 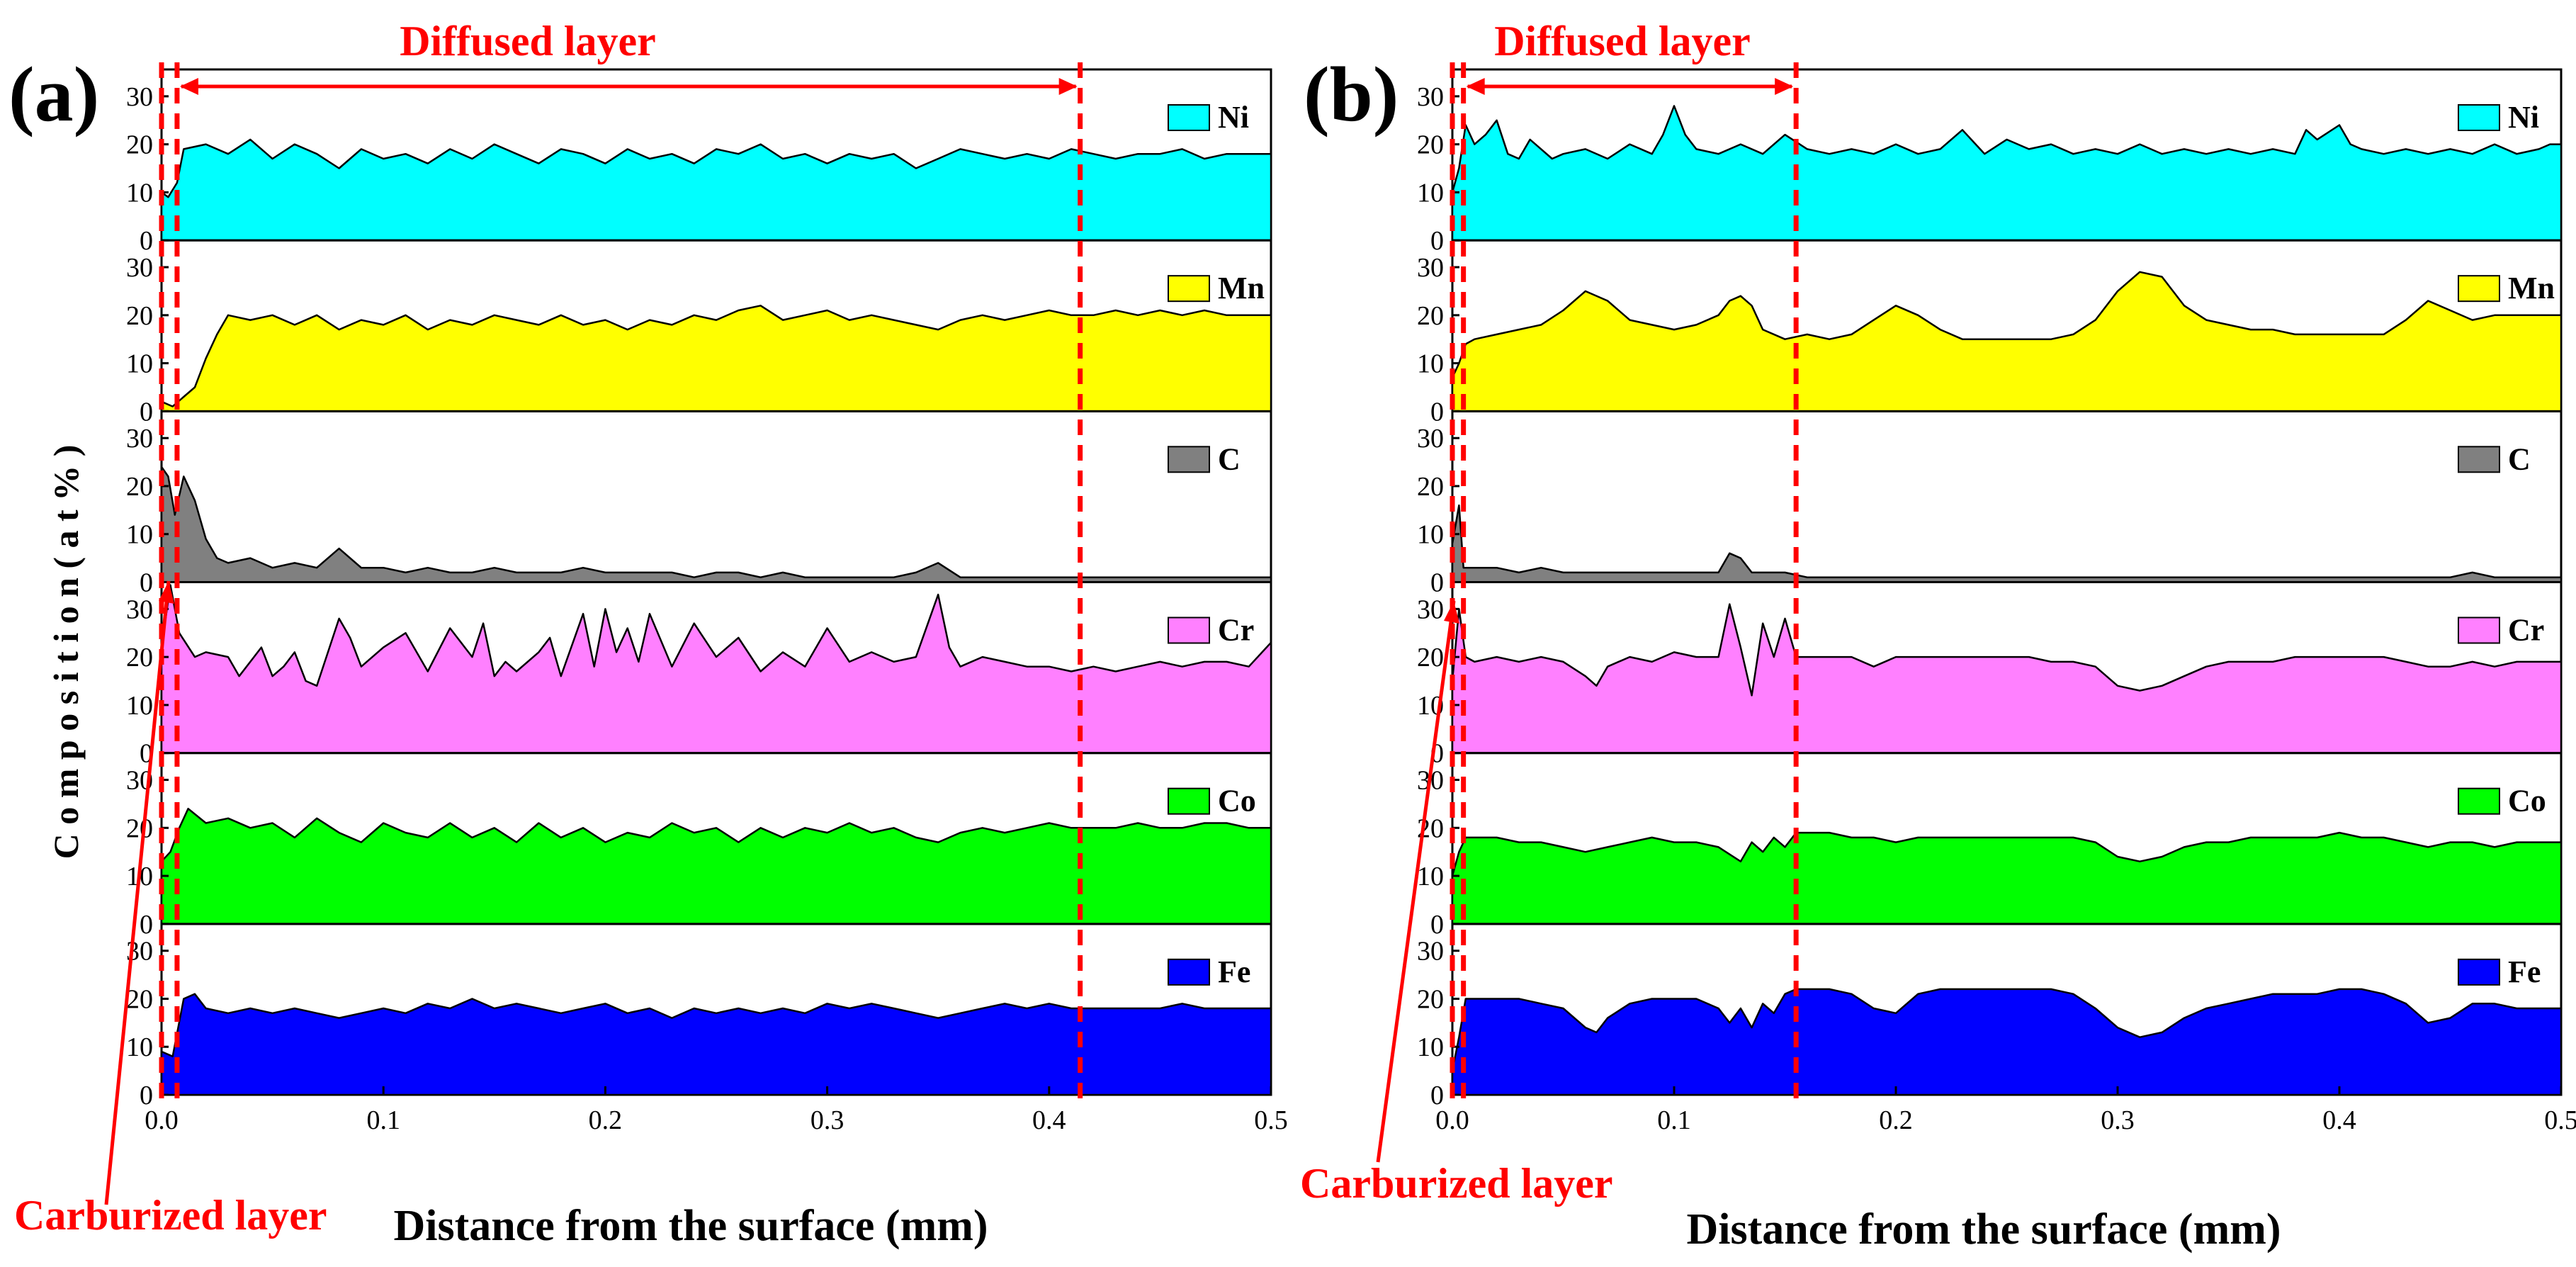 I want to click on fe-legend-label: Fe, so click(x=1234, y=972).